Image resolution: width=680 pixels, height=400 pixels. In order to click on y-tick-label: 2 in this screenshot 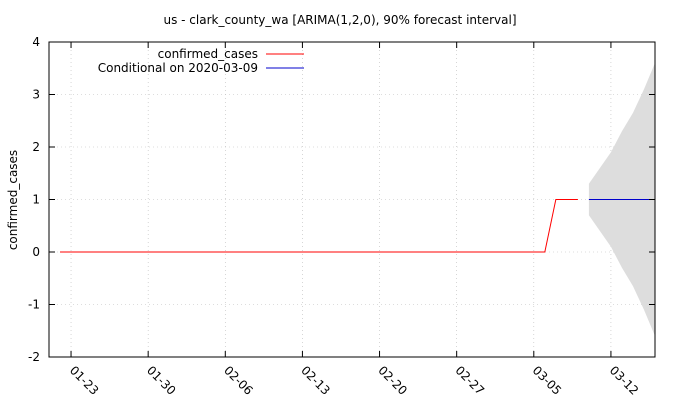, I will do `click(36, 147)`.